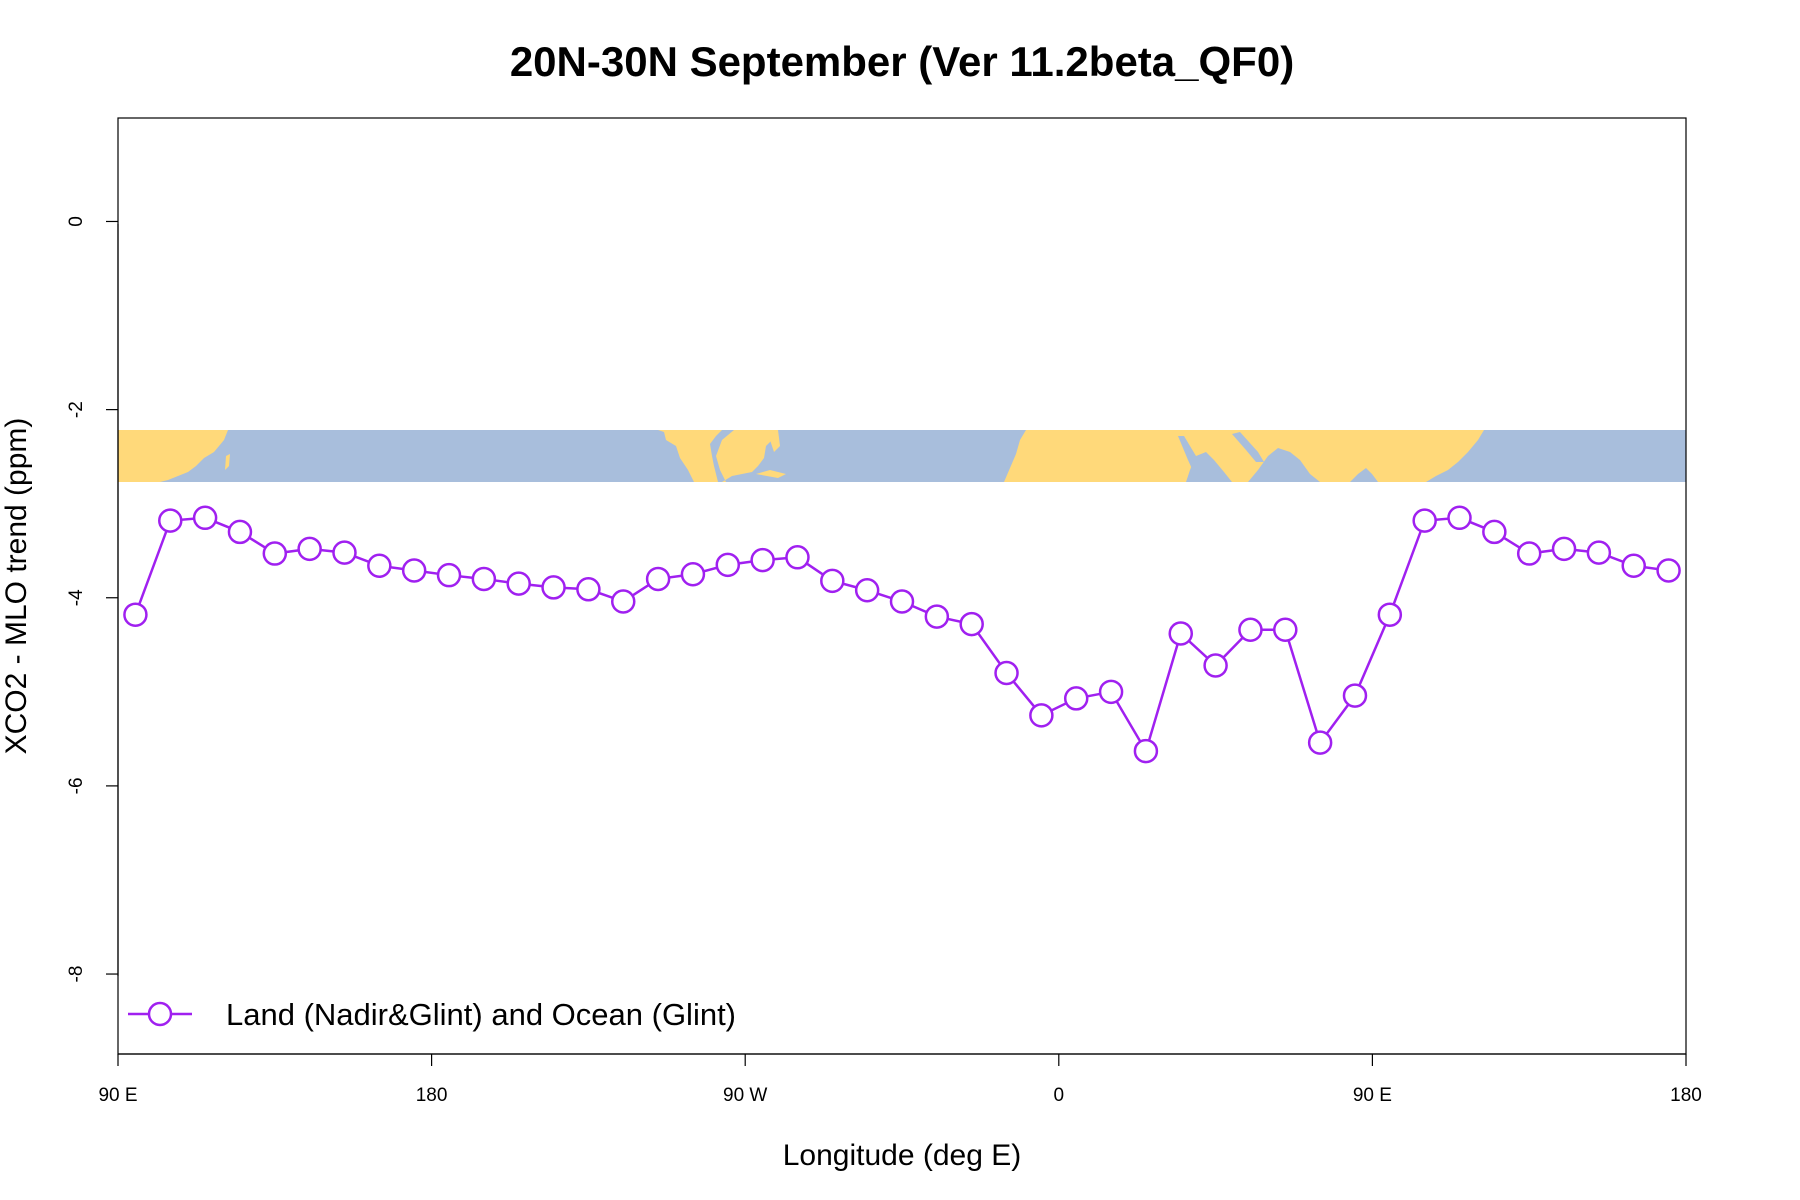 This screenshot has height=1200, width=1800. Describe the element at coordinates (227, 462) in the screenshot. I see `land-taiwan` at that location.